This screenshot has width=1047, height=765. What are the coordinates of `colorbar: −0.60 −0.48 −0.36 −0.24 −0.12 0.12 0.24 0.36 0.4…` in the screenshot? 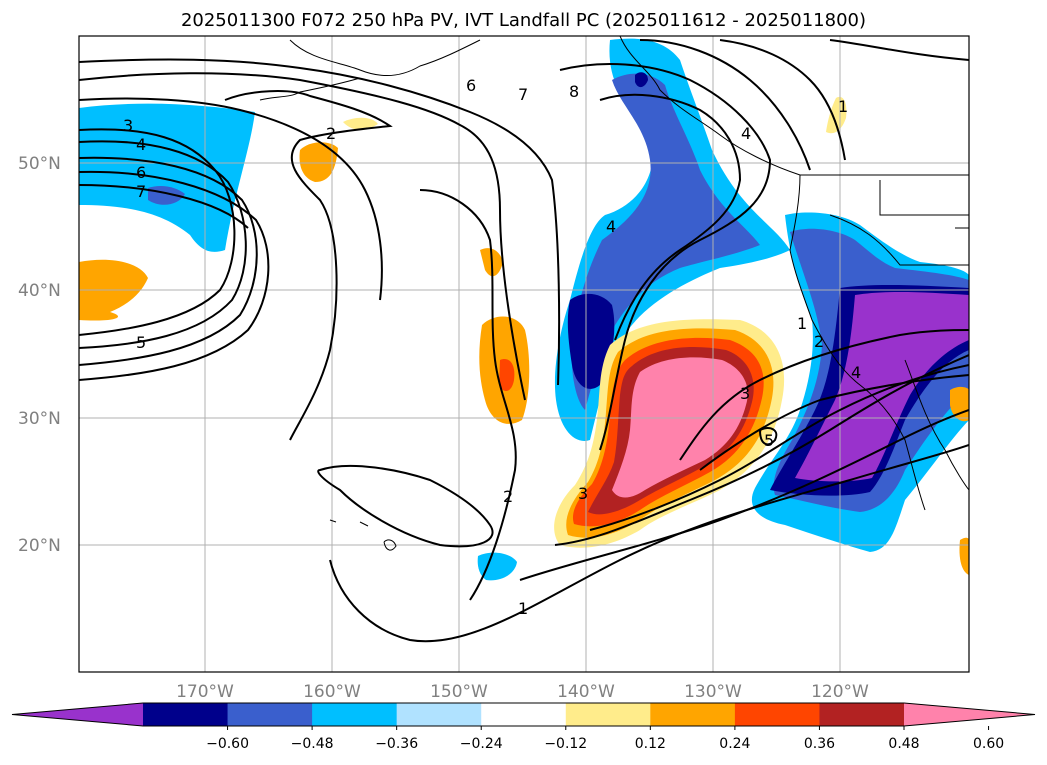 It's located at (523, 727).